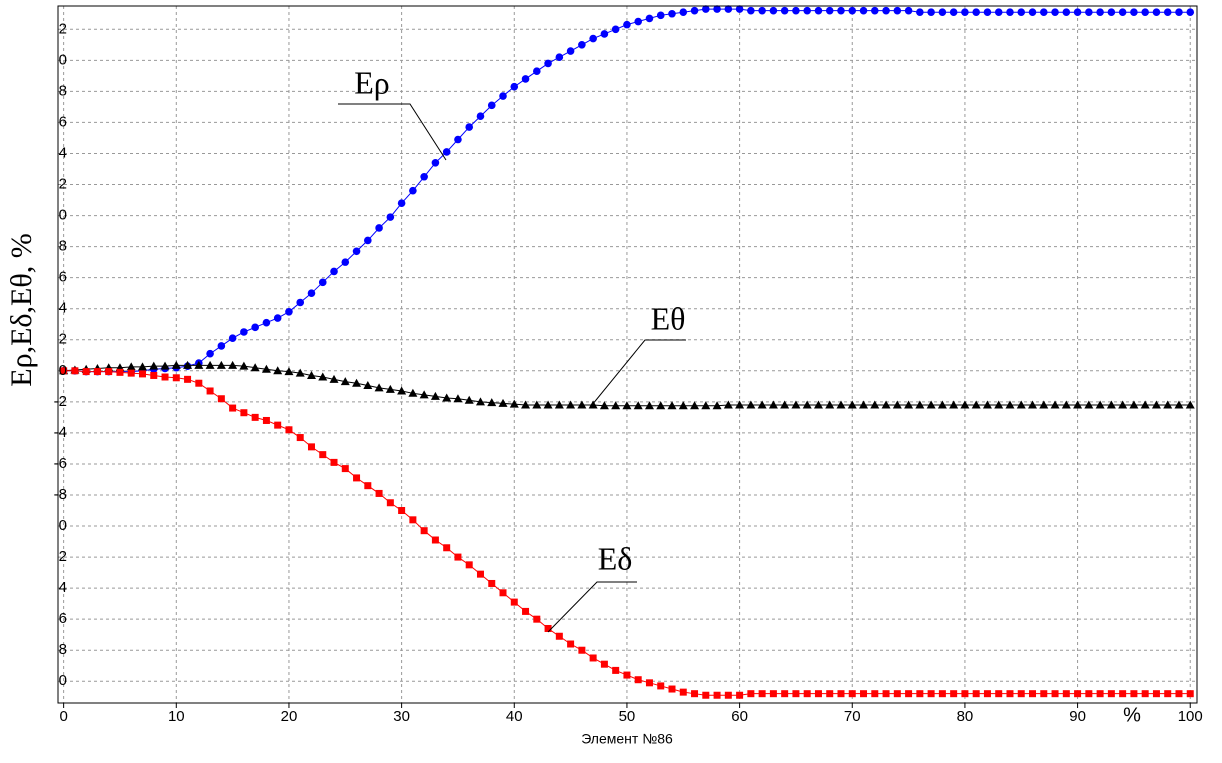 The width and height of the screenshot is (1222, 763). I want to click on x-tick-label: 40, so click(514, 716).